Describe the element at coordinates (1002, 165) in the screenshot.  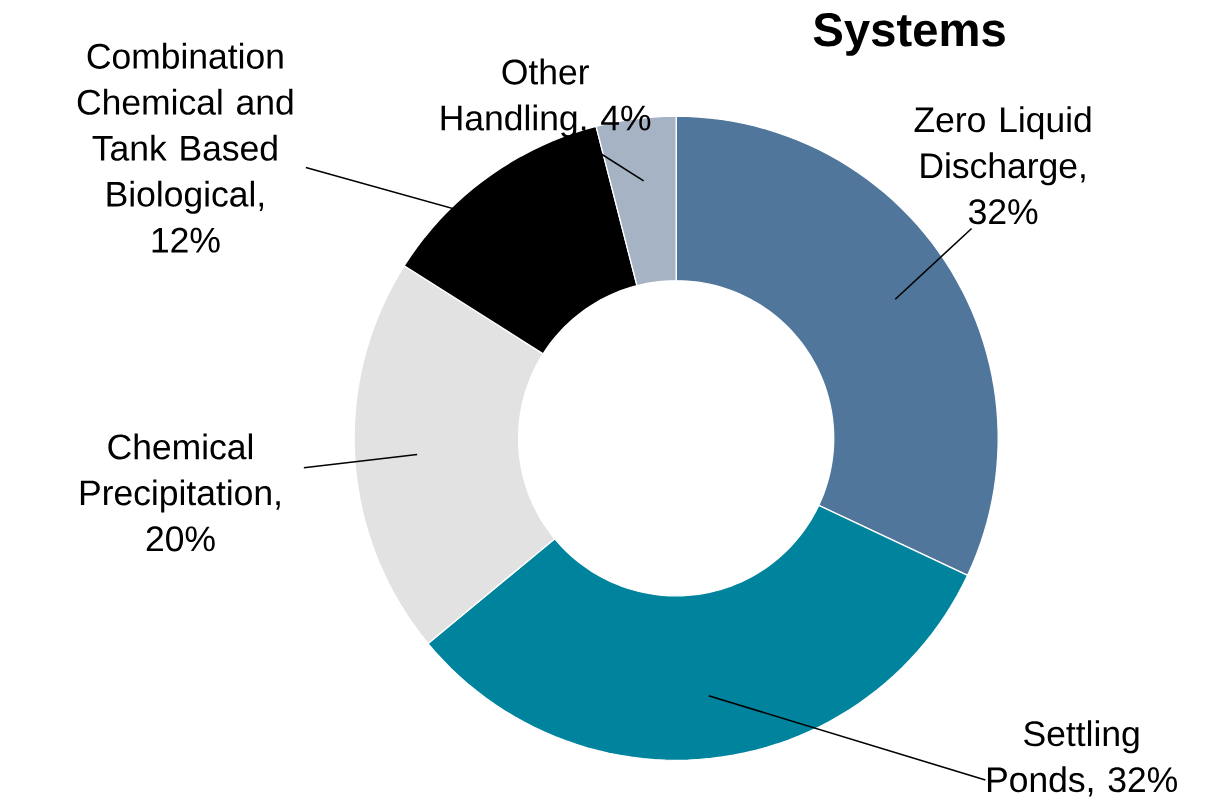
I see `slice-label: Zero Liquid Discharge, 32%` at that location.